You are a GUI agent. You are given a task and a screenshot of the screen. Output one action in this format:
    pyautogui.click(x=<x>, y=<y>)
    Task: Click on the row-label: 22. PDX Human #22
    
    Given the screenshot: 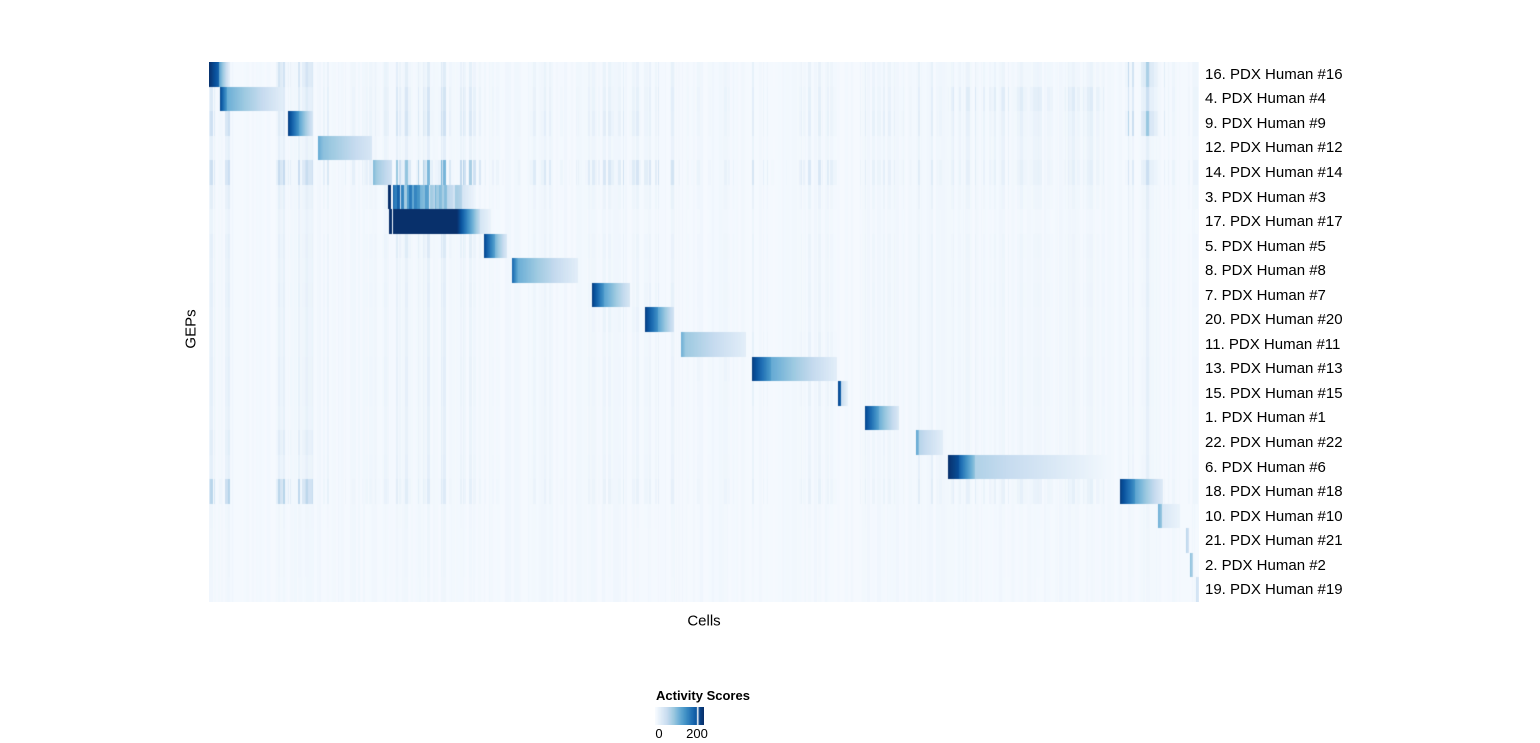 What is the action you would take?
    pyautogui.click(x=1274, y=442)
    